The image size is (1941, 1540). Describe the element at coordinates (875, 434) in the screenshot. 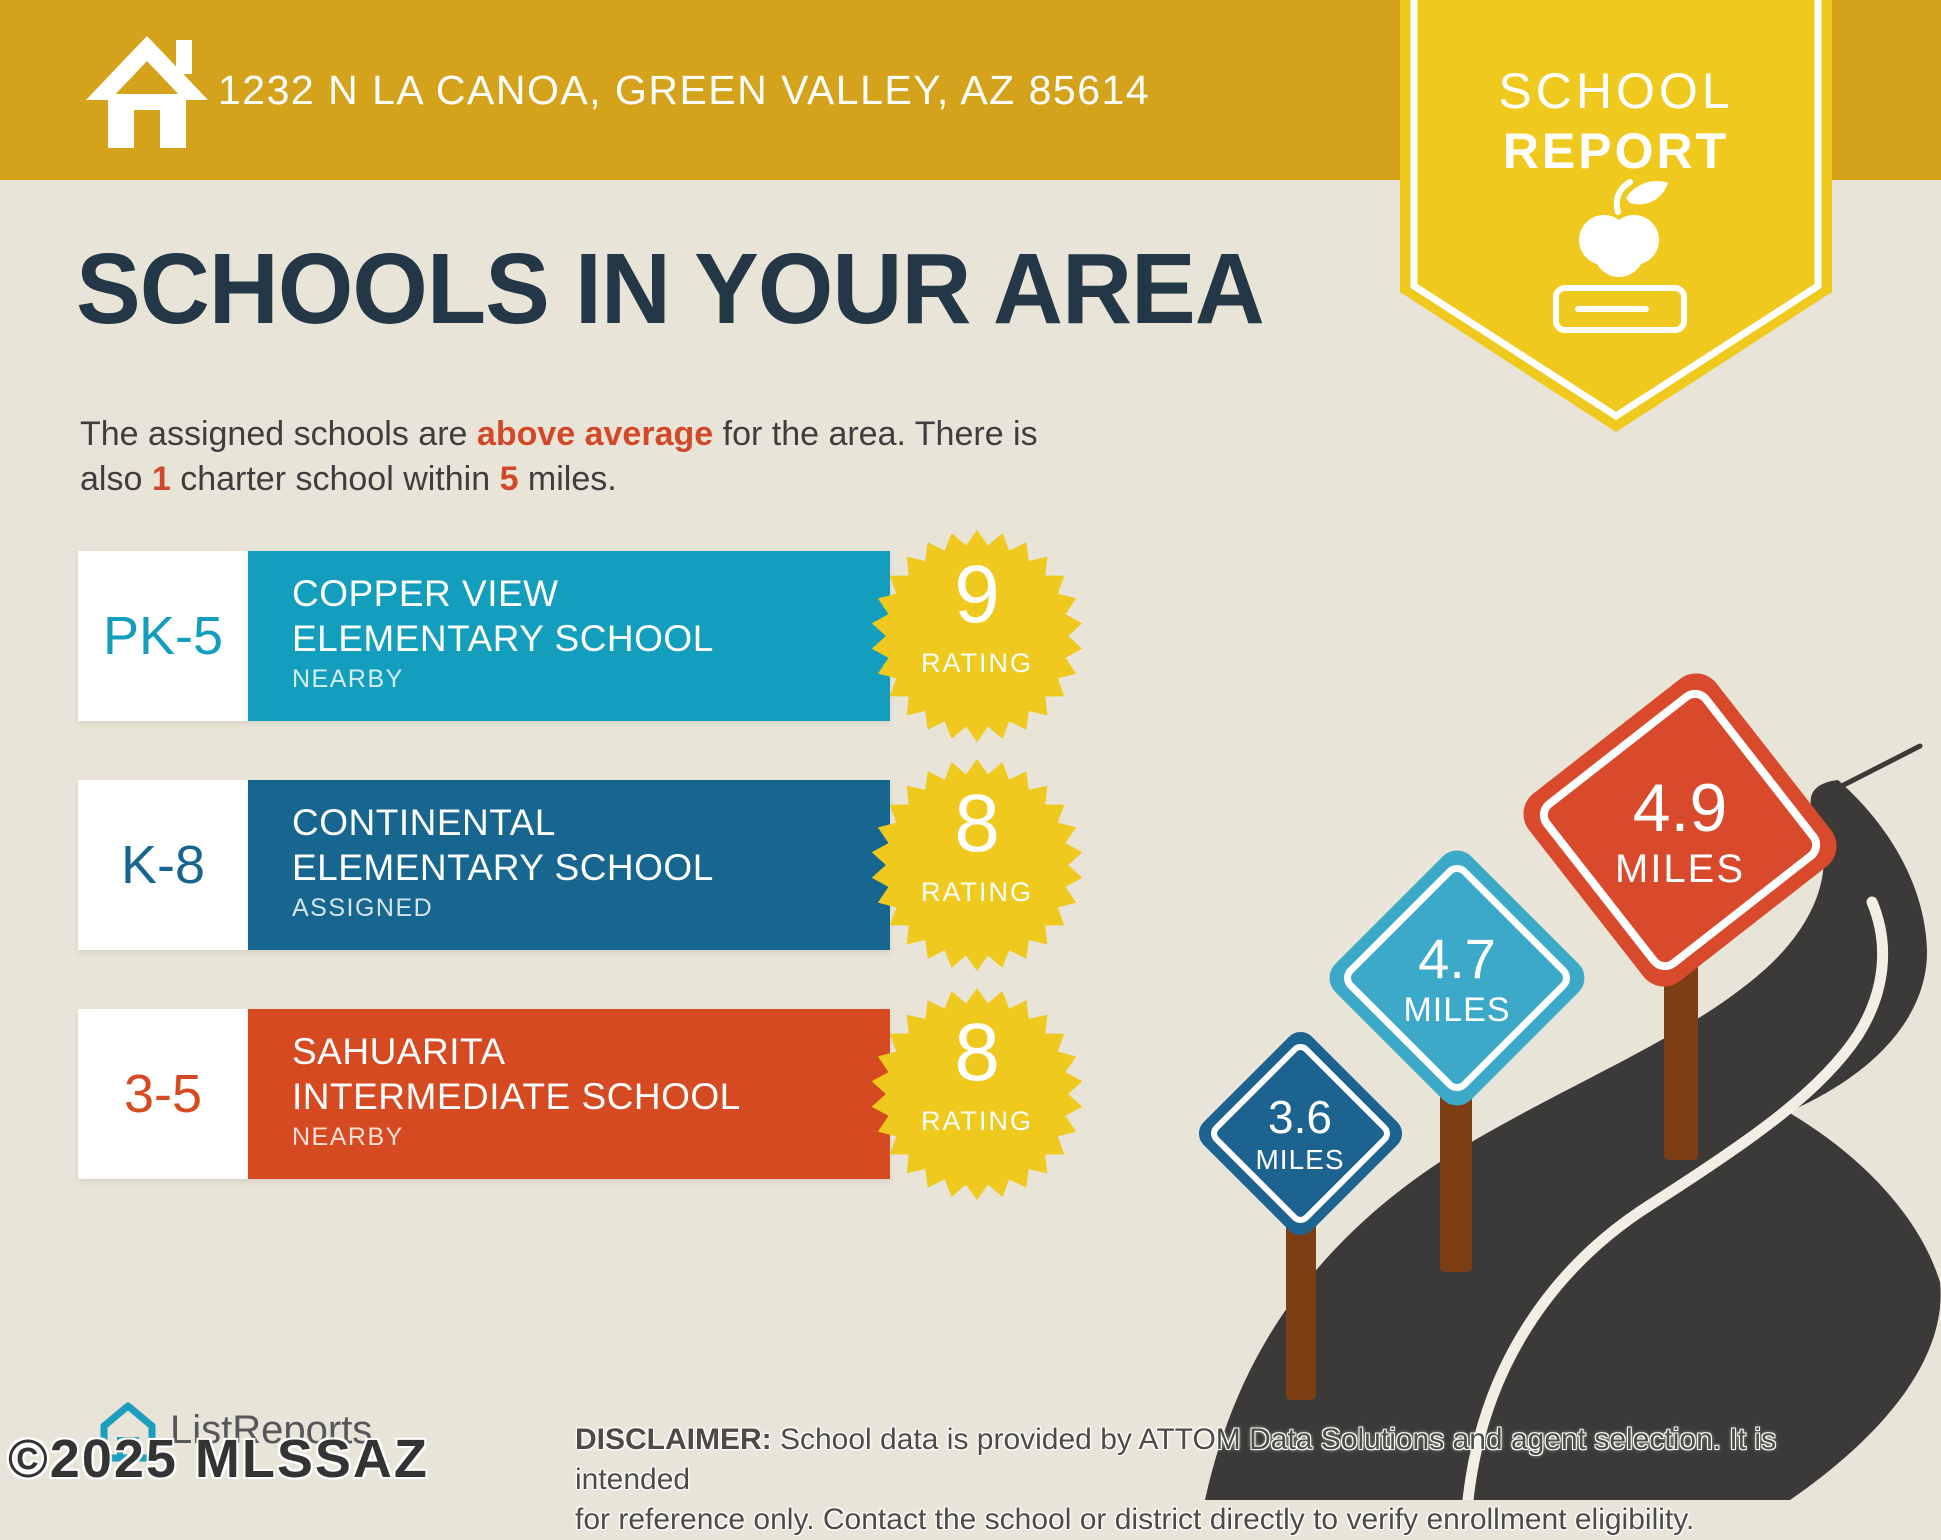

I see `summary-segment: for the area. There is` at that location.